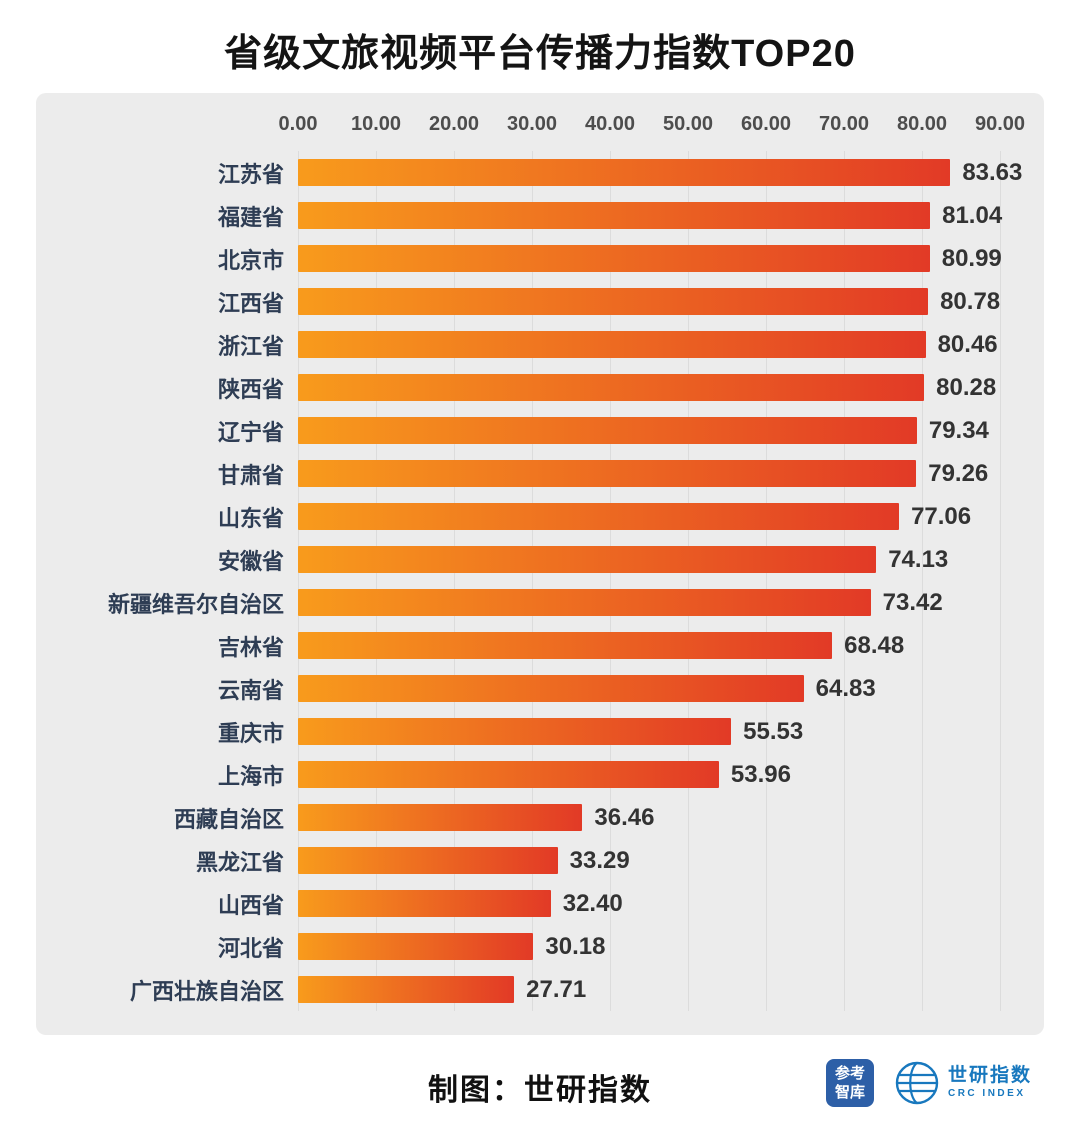 The image size is (1080, 1123). I want to click on value-label: 53.96, so click(760, 774).